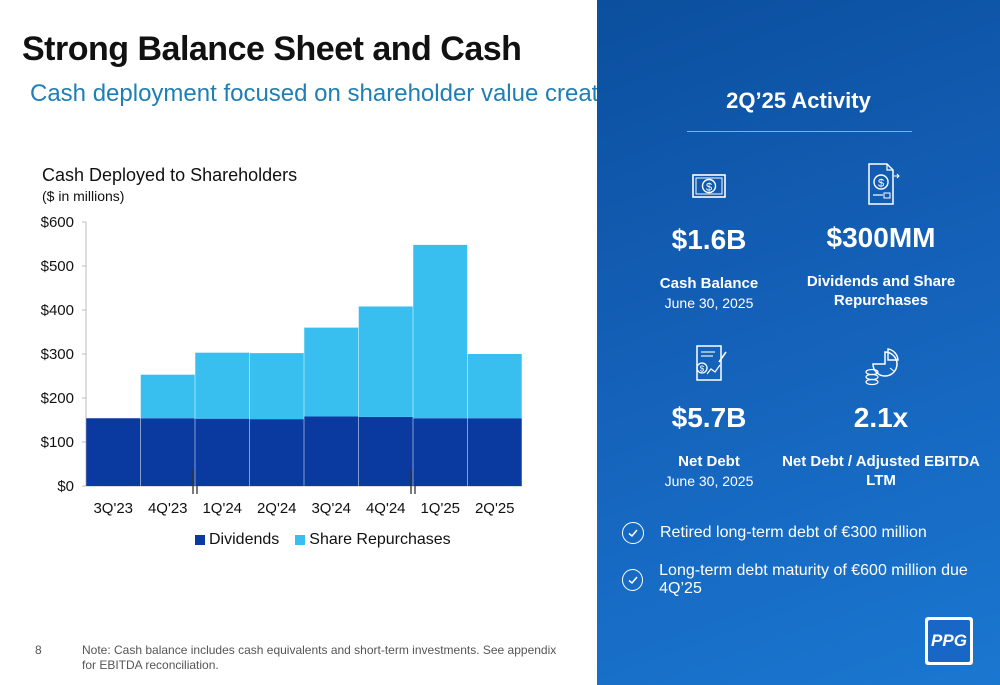 The image size is (1000, 685). Describe the element at coordinates (222, 508) in the screenshot. I see `x-tick-label: 1Q'24` at that location.